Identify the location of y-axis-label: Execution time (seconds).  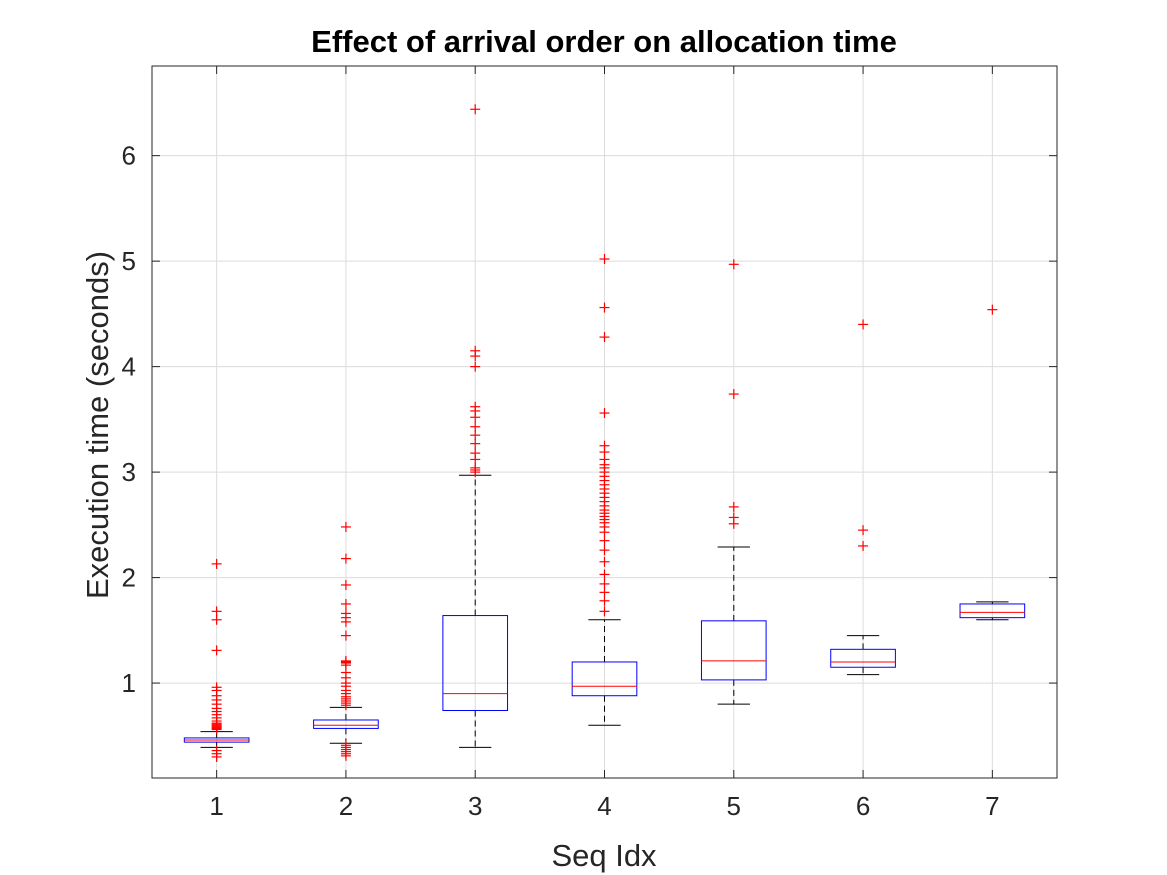
(97, 425).